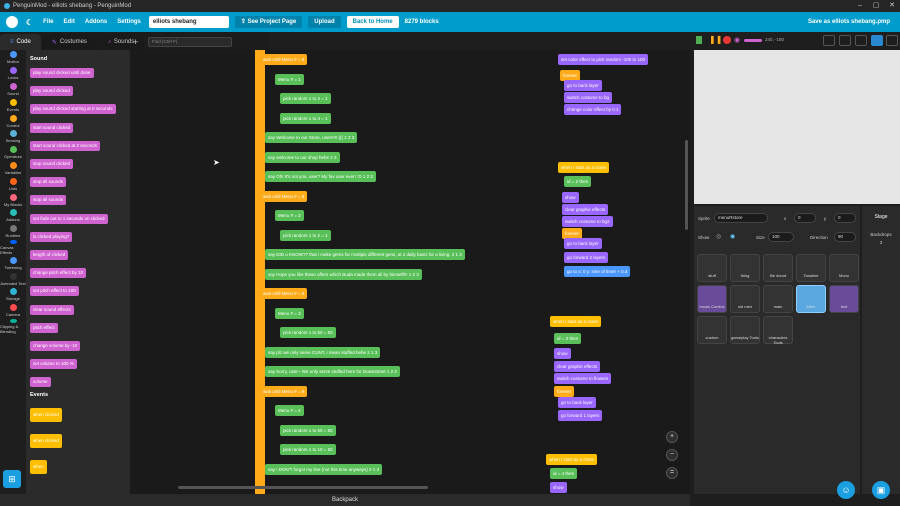  What do you see at coordinates (811, 299) in the screenshot?
I see `sprite-tile: idem` at bounding box center [811, 299].